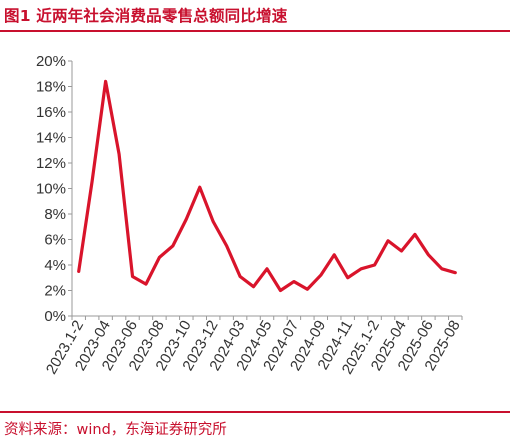 The image size is (510, 444). What do you see at coordinates (55, 265) in the screenshot?
I see `y-tick-label: 4%` at bounding box center [55, 265].